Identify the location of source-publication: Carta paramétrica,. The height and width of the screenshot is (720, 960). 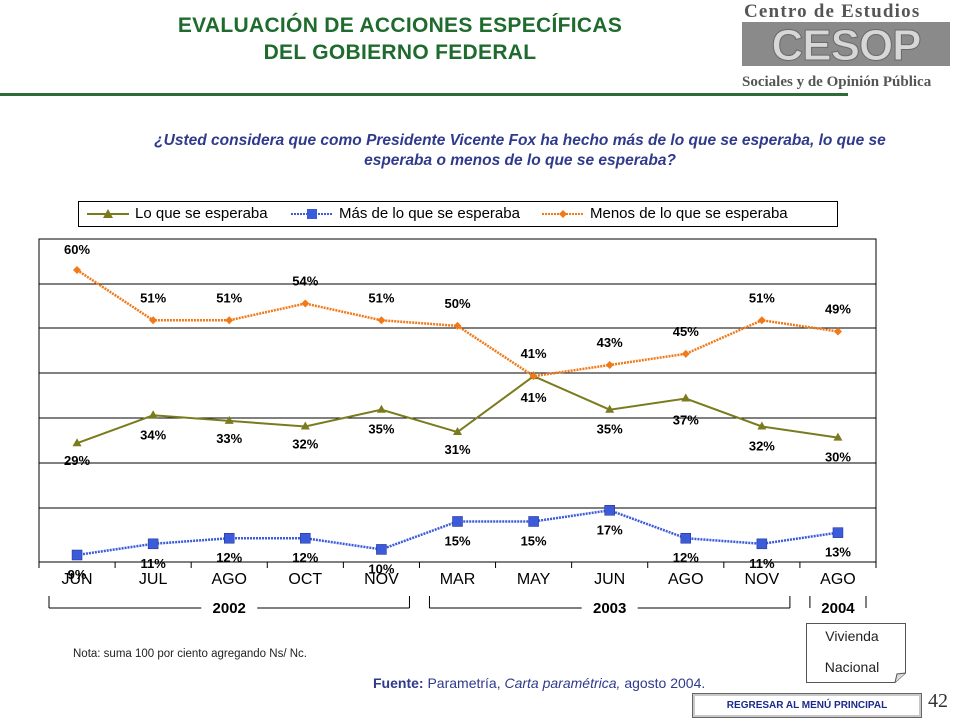
(562, 683).